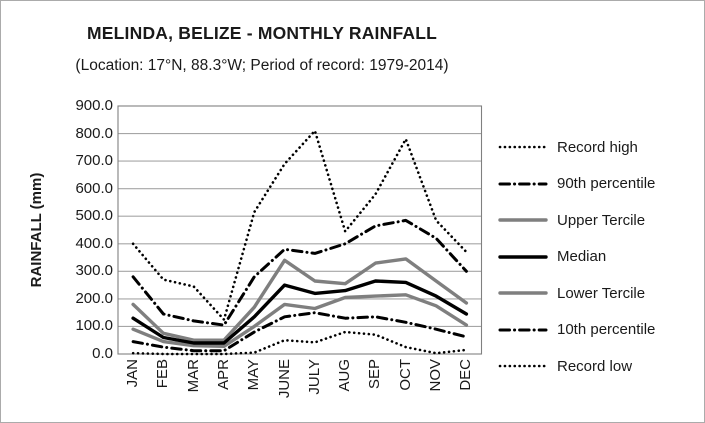 This screenshot has width=705, height=423. Describe the element at coordinates (606, 183) in the screenshot. I see `legend-label: 90th percentile` at that location.